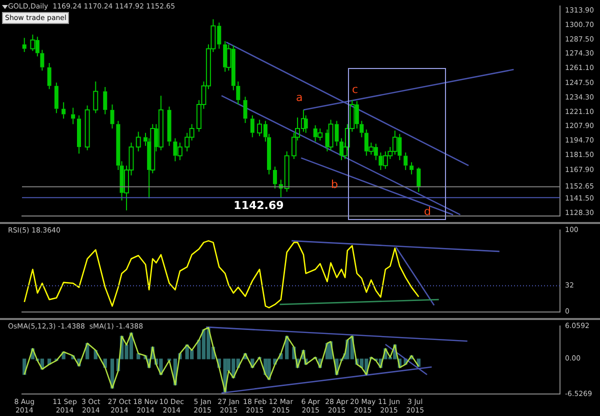  I want to click on annotation: c, so click(355, 89).